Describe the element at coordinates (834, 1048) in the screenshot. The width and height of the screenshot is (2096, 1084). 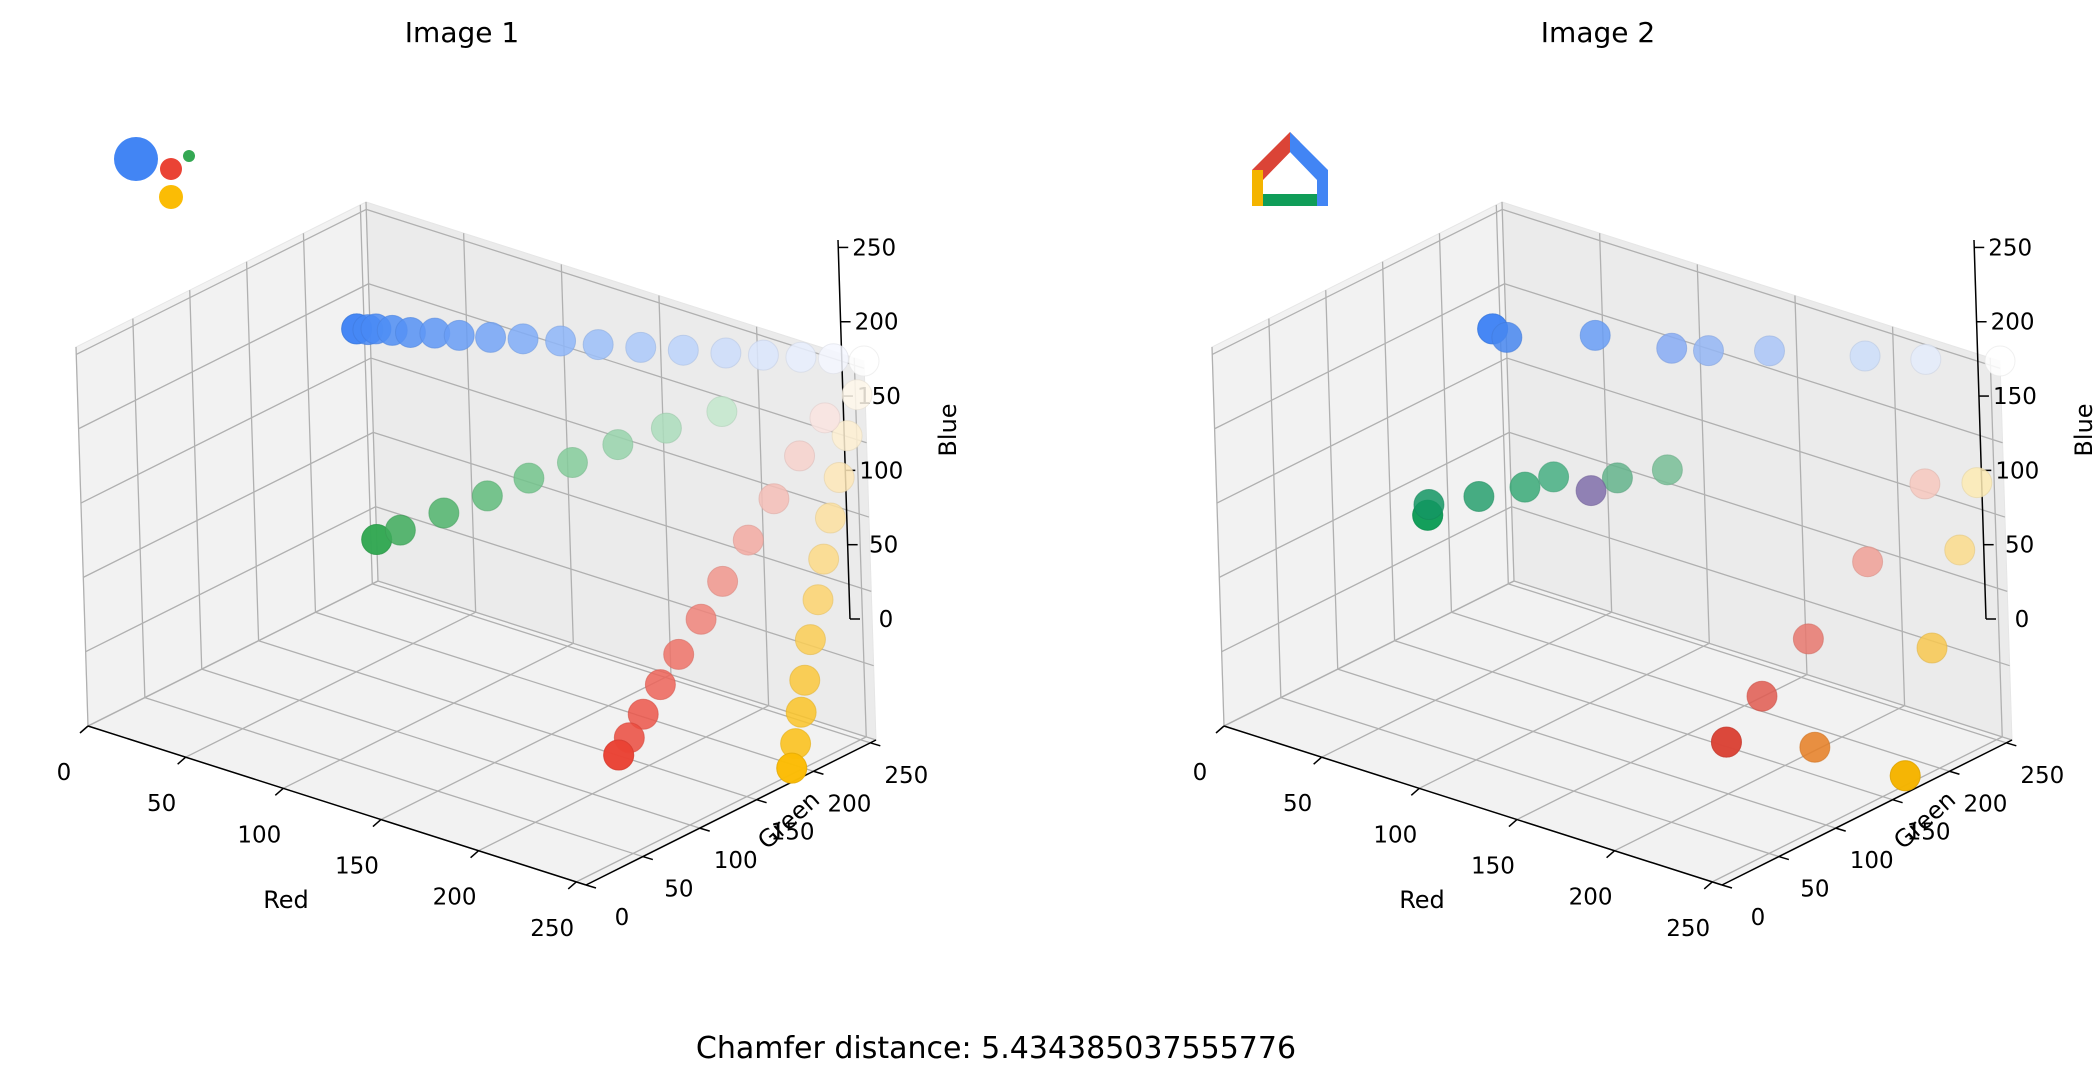
I see `caption-prefix: Chamfer distance:` at that location.